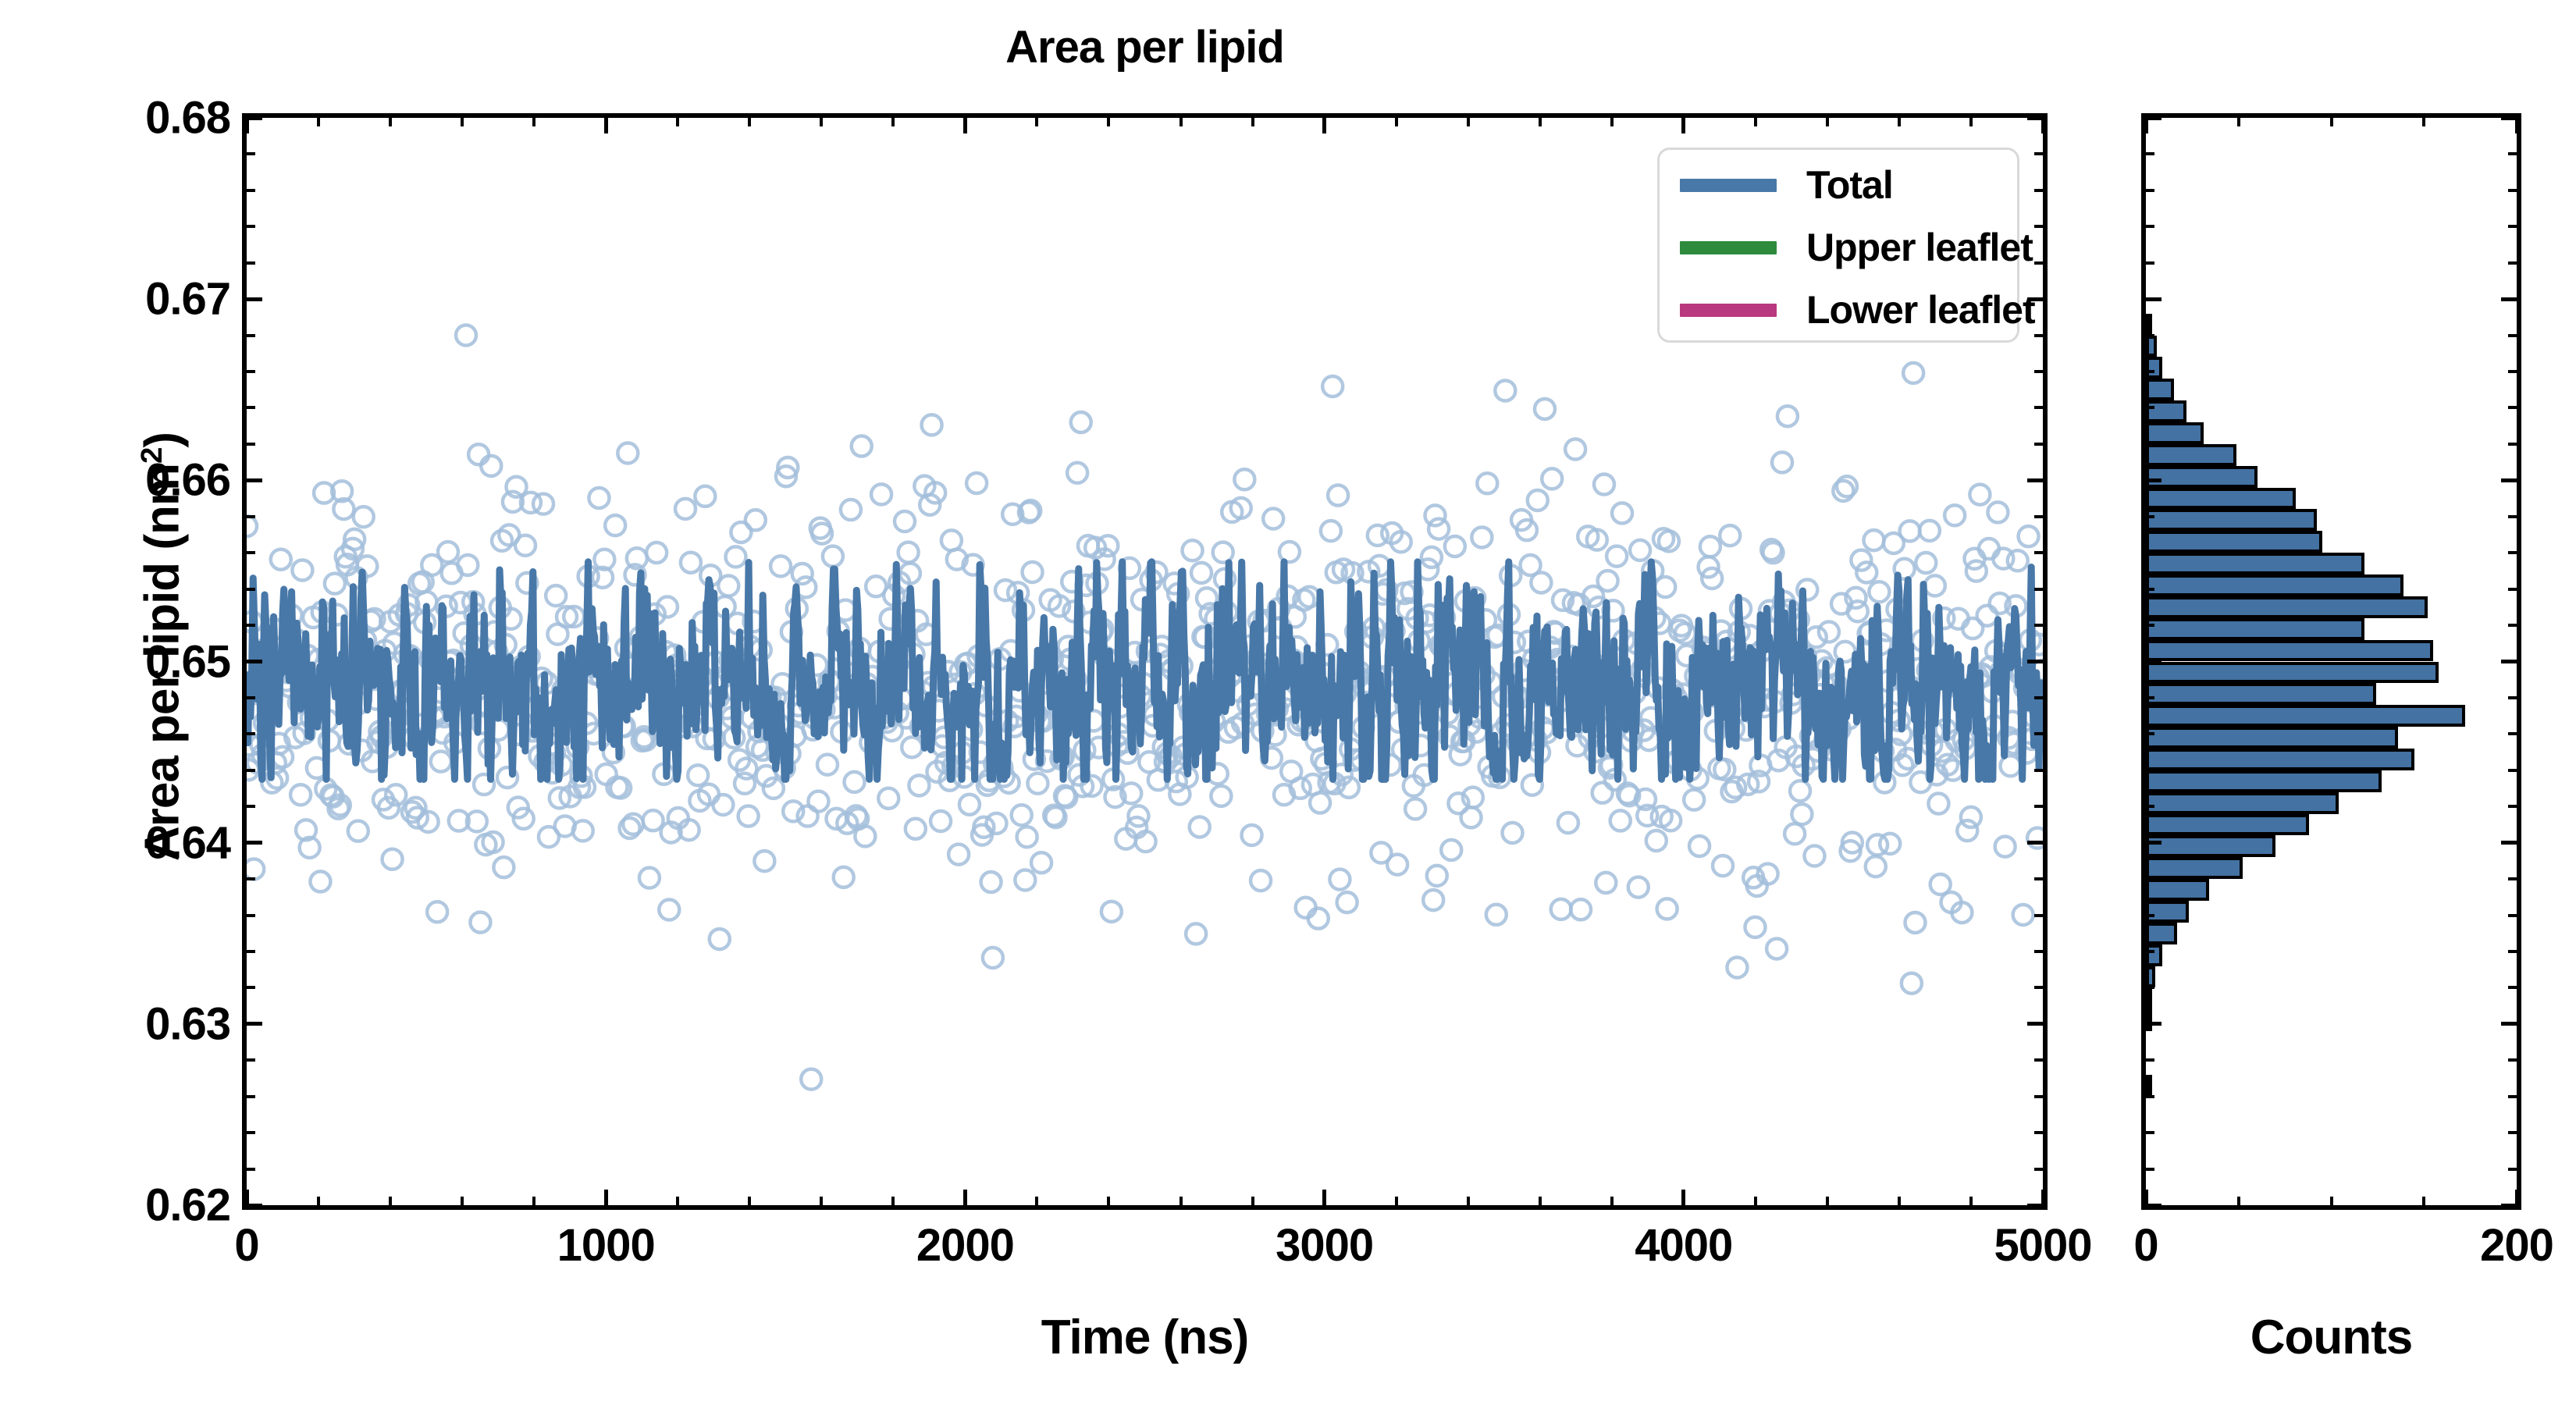 The height and width of the screenshot is (1405, 2576). I want to click on main-x-axis-label: Time (ns), so click(1145, 1338).